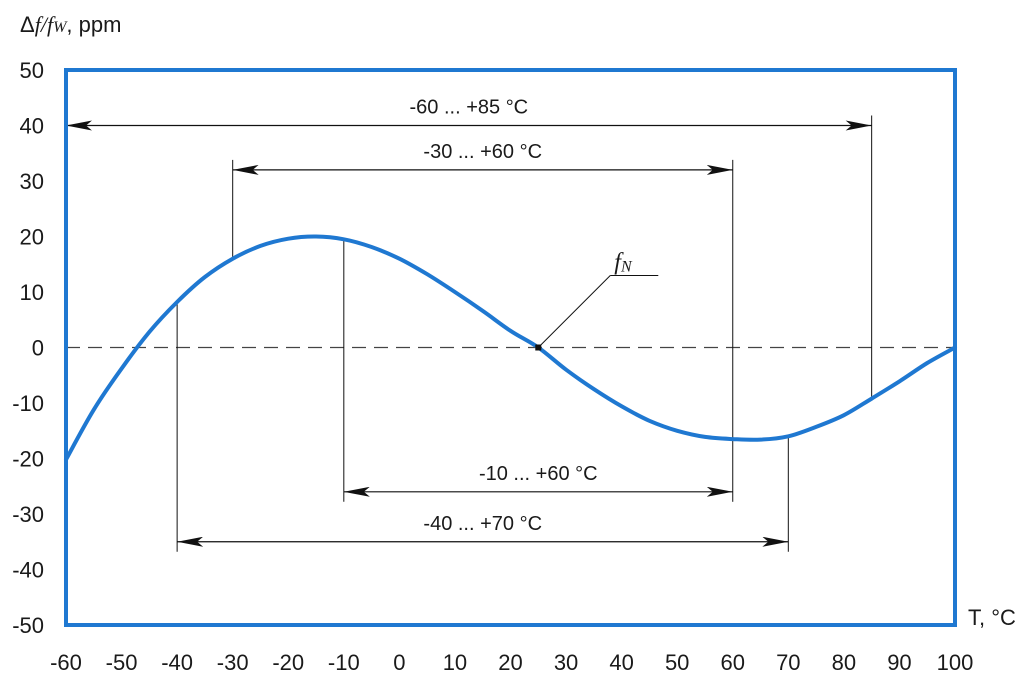  I want to click on x-tick-label: 50, so click(677, 662).